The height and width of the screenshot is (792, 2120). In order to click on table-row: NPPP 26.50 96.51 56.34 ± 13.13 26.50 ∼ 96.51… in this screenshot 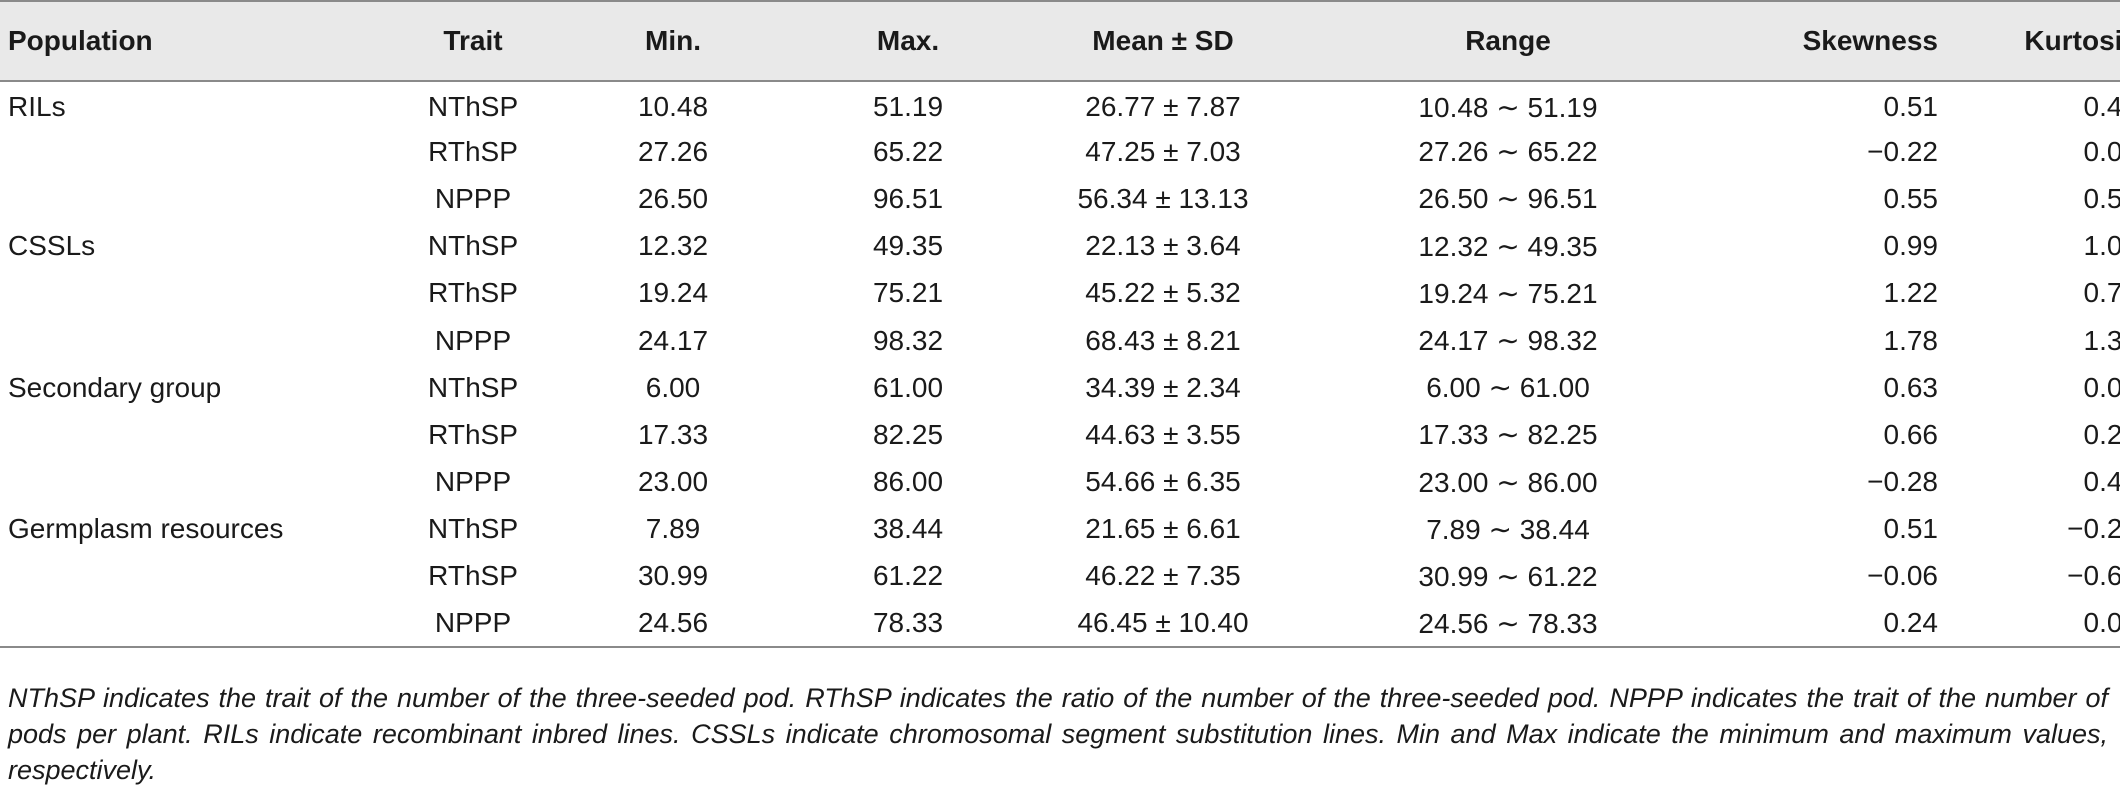, I will do `click(1060, 198)`.